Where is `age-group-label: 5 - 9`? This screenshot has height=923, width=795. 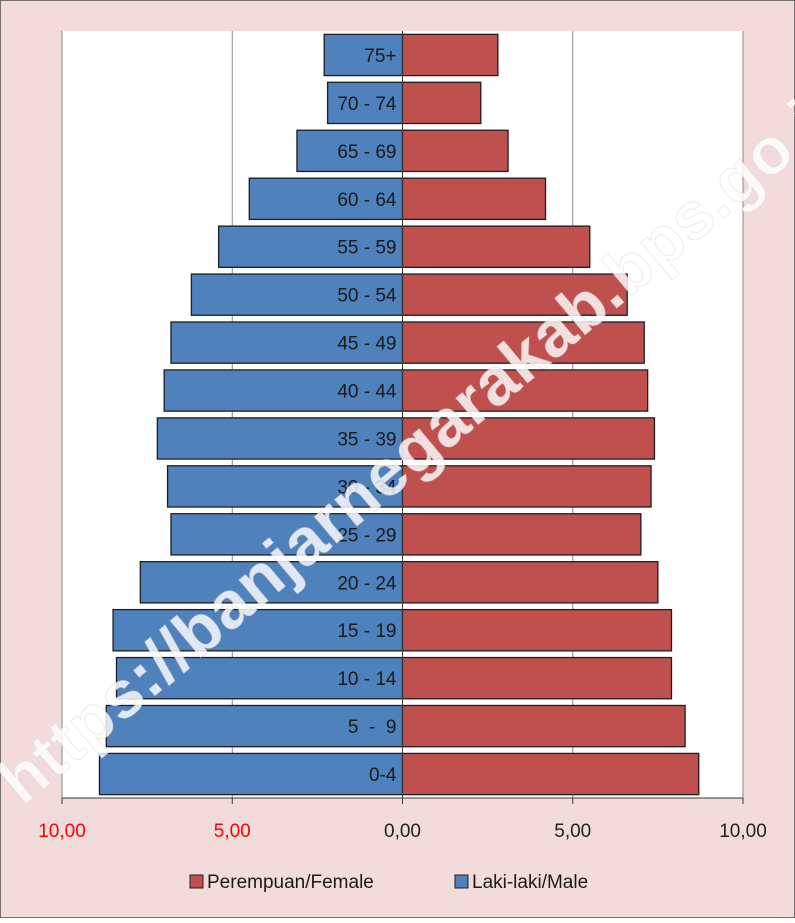
age-group-label: 5 - 9 is located at coordinates (372, 727).